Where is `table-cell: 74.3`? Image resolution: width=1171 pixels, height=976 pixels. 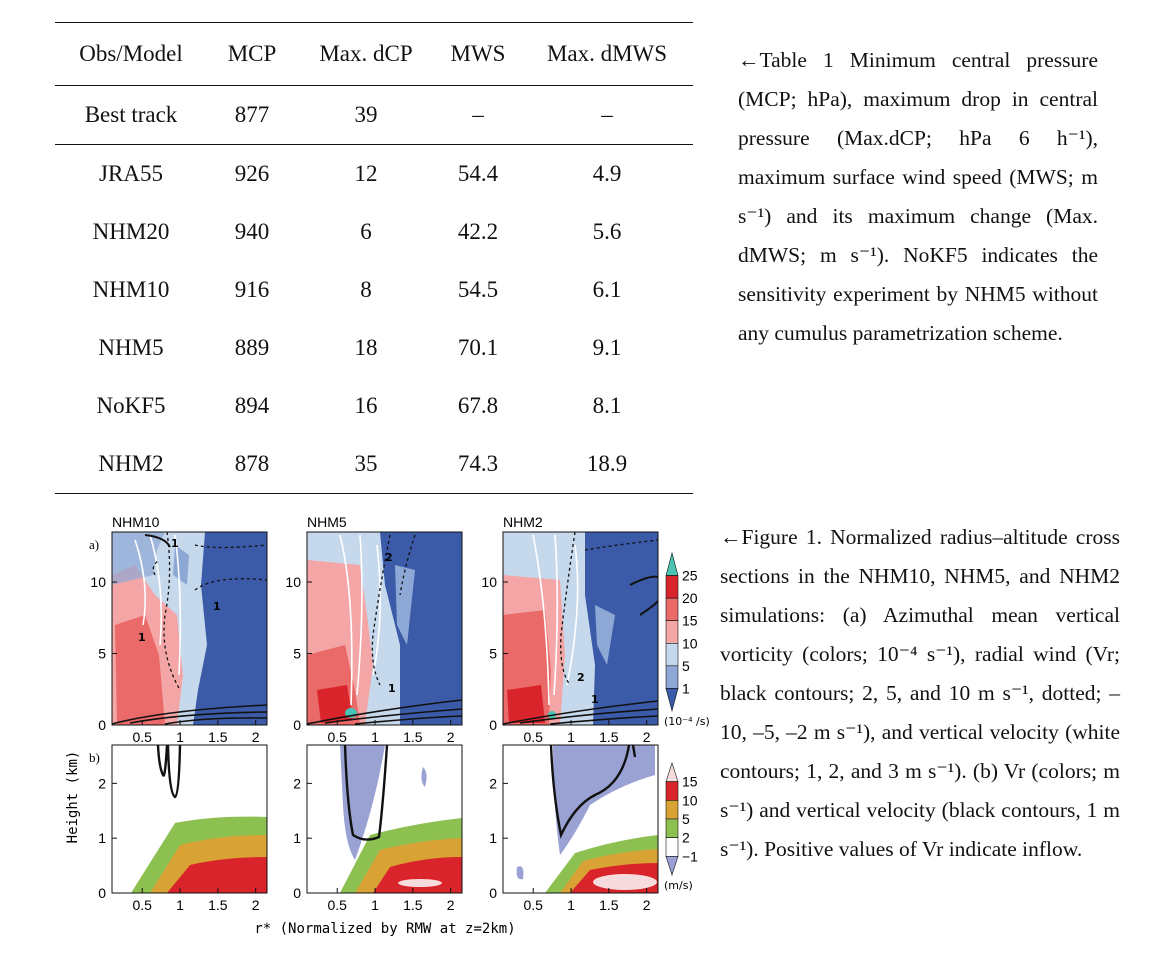 table-cell: 74.3 is located at coordinates (478, 463).